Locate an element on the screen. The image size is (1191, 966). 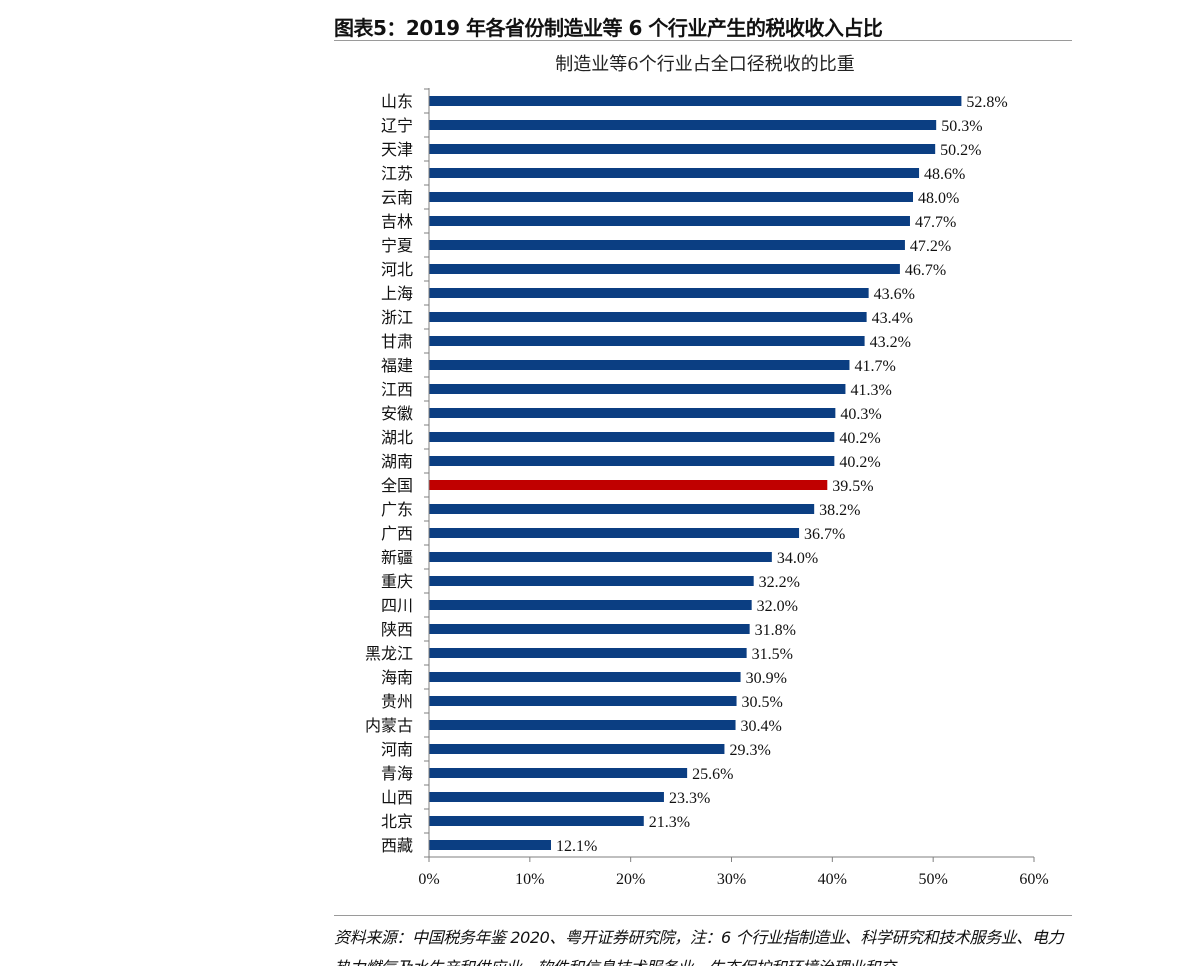
chart-title: 制造业等6个行业占全口径税收的比重 is located at coordinates (704, 64).